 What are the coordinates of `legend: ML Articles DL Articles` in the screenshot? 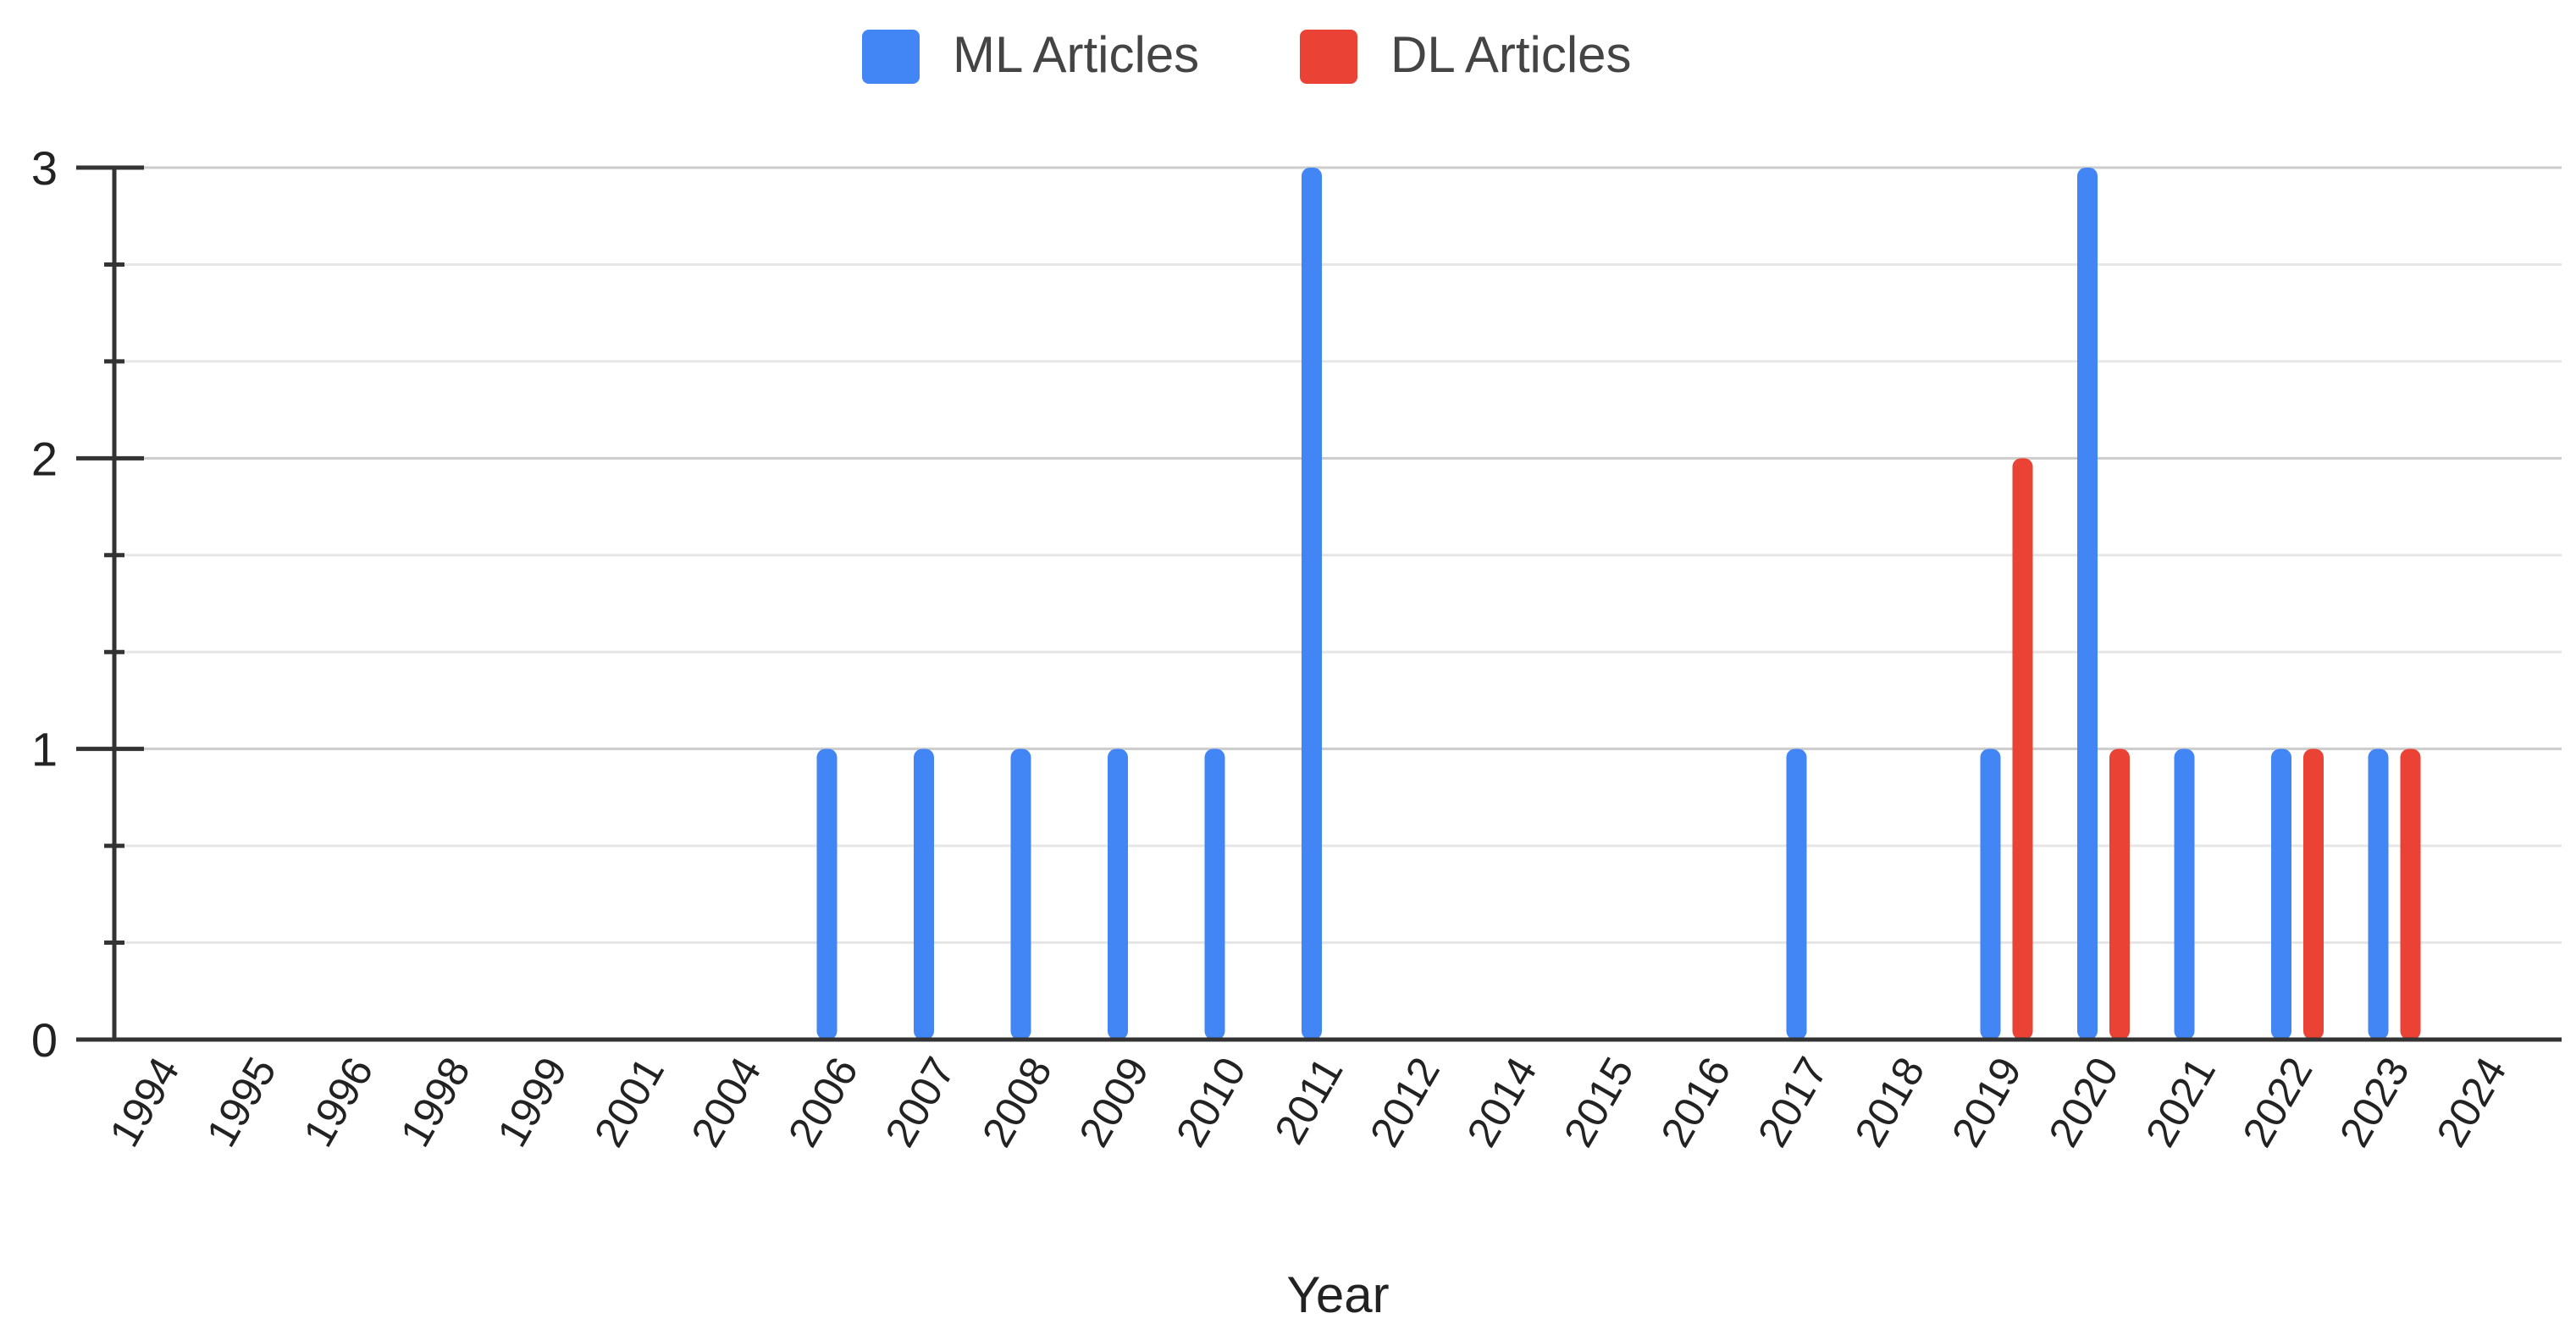 It's located at (1247, 55).